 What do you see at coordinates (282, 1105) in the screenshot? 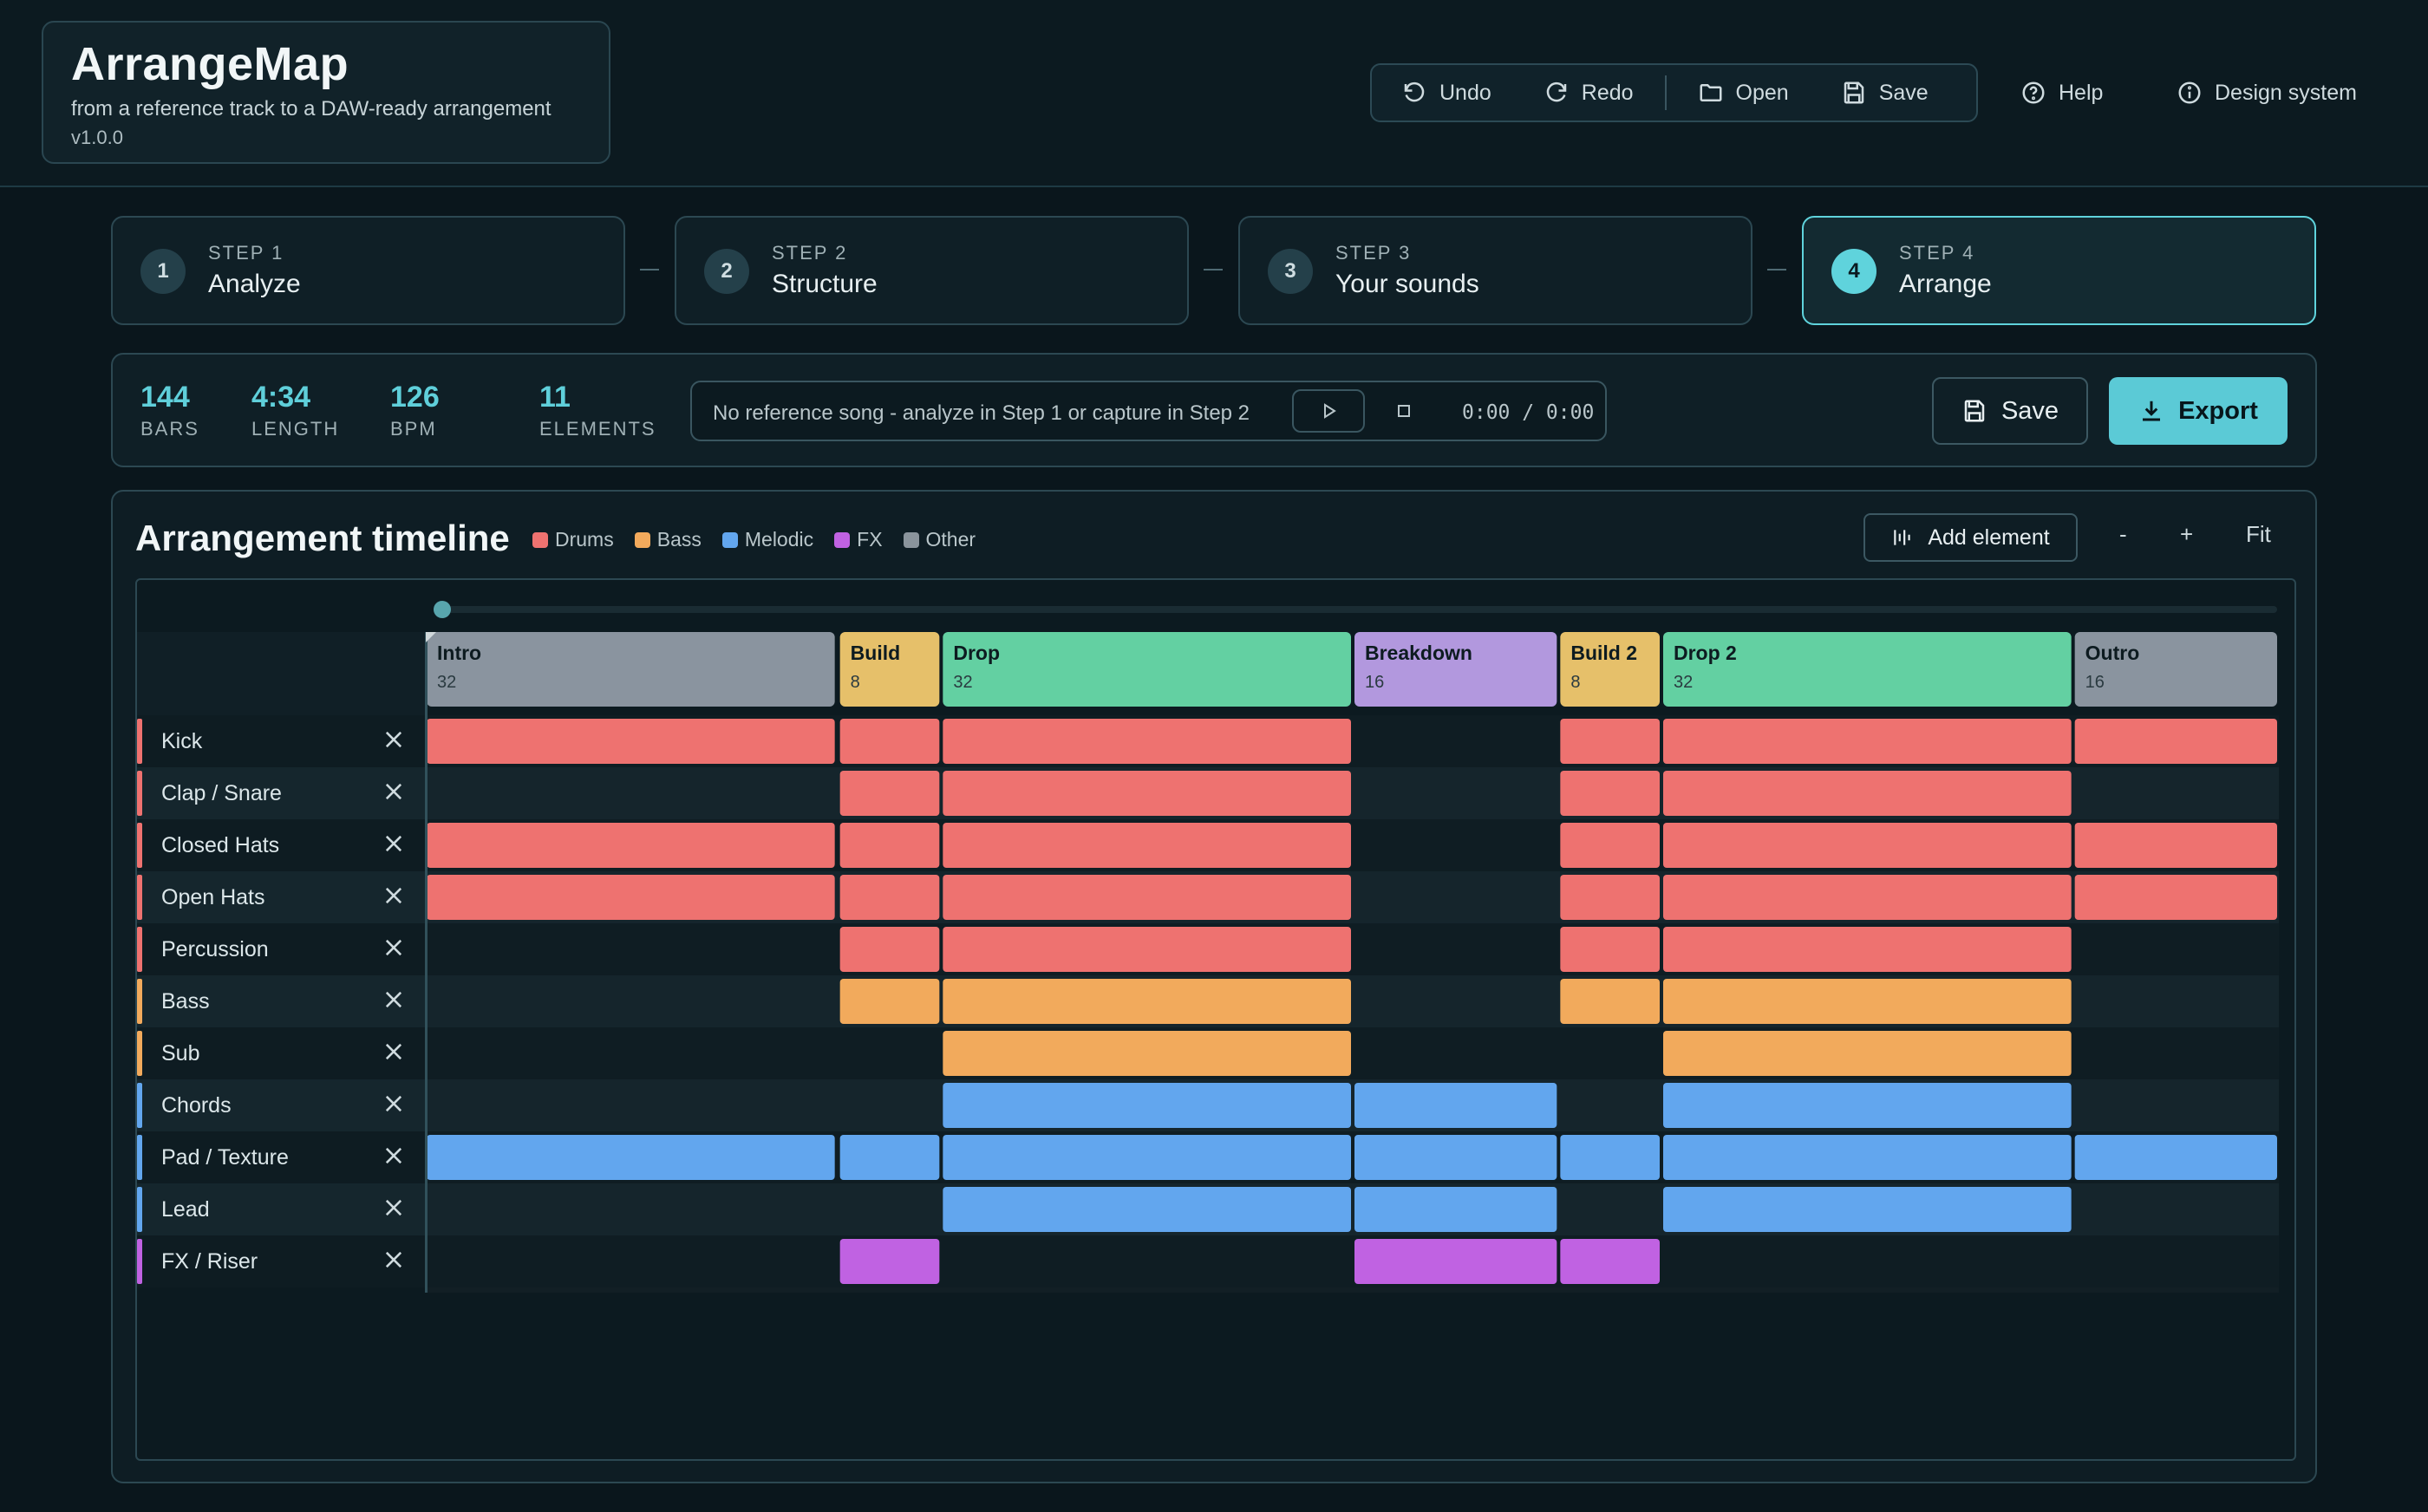
I see `track-row-header: Chords` at bounding box center [282, 1105].